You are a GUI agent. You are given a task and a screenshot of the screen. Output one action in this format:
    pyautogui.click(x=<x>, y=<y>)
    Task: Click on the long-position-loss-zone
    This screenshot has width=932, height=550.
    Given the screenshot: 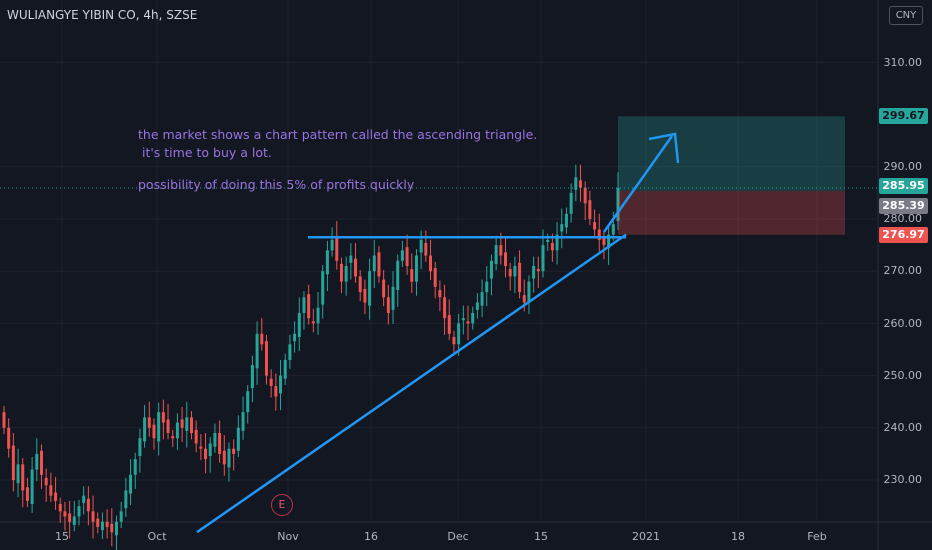 What is the action you would take?
    pyautogui.click(x=731, y=212)
    